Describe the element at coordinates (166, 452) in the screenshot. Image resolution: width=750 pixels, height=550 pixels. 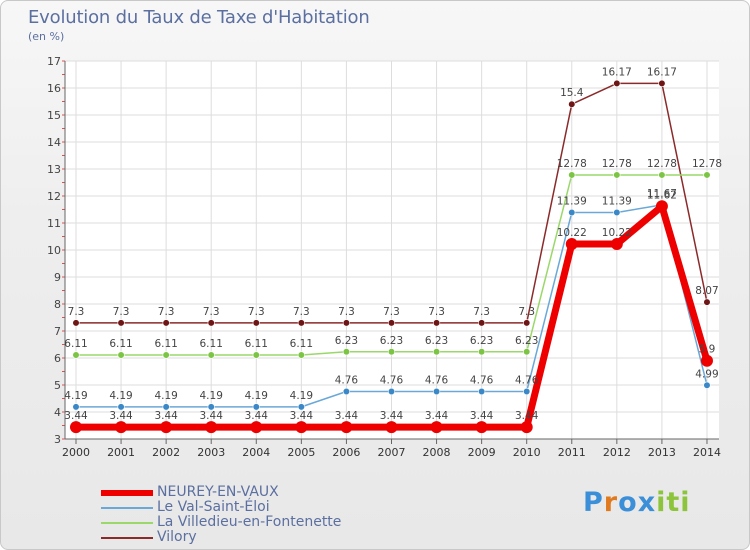
I see `x-tick-label: 2002` at that location.